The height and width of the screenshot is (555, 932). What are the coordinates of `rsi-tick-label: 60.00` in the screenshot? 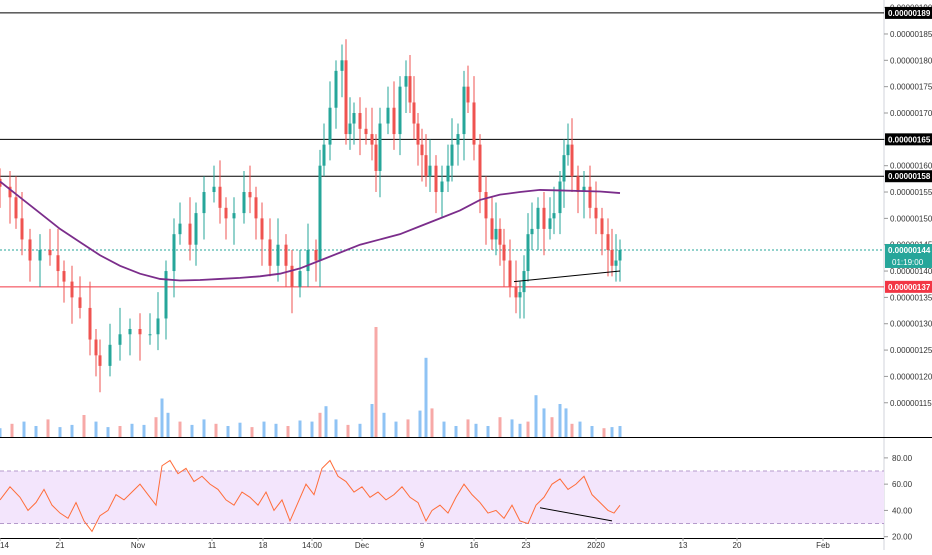 It's located at (902, 484).